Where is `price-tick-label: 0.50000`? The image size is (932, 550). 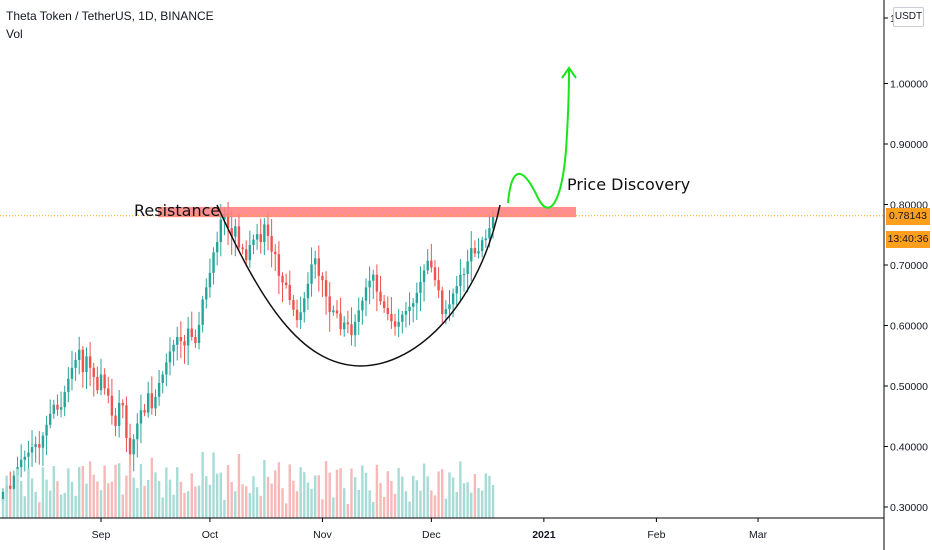
price-tick-label: 0.50000 is located at coordinates (909, 387).